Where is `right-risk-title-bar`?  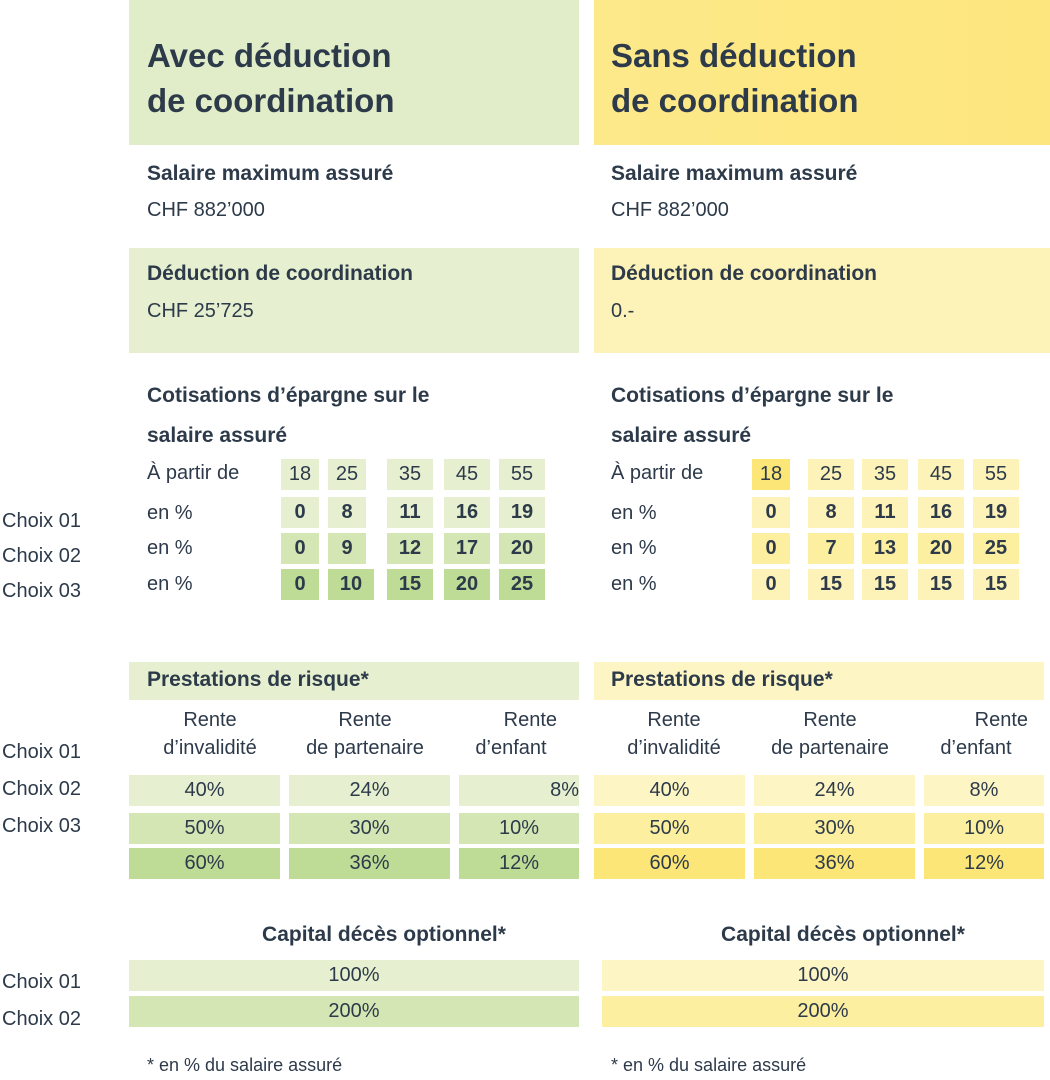
right-risk-title-bar is located at coordinates (819, 681).